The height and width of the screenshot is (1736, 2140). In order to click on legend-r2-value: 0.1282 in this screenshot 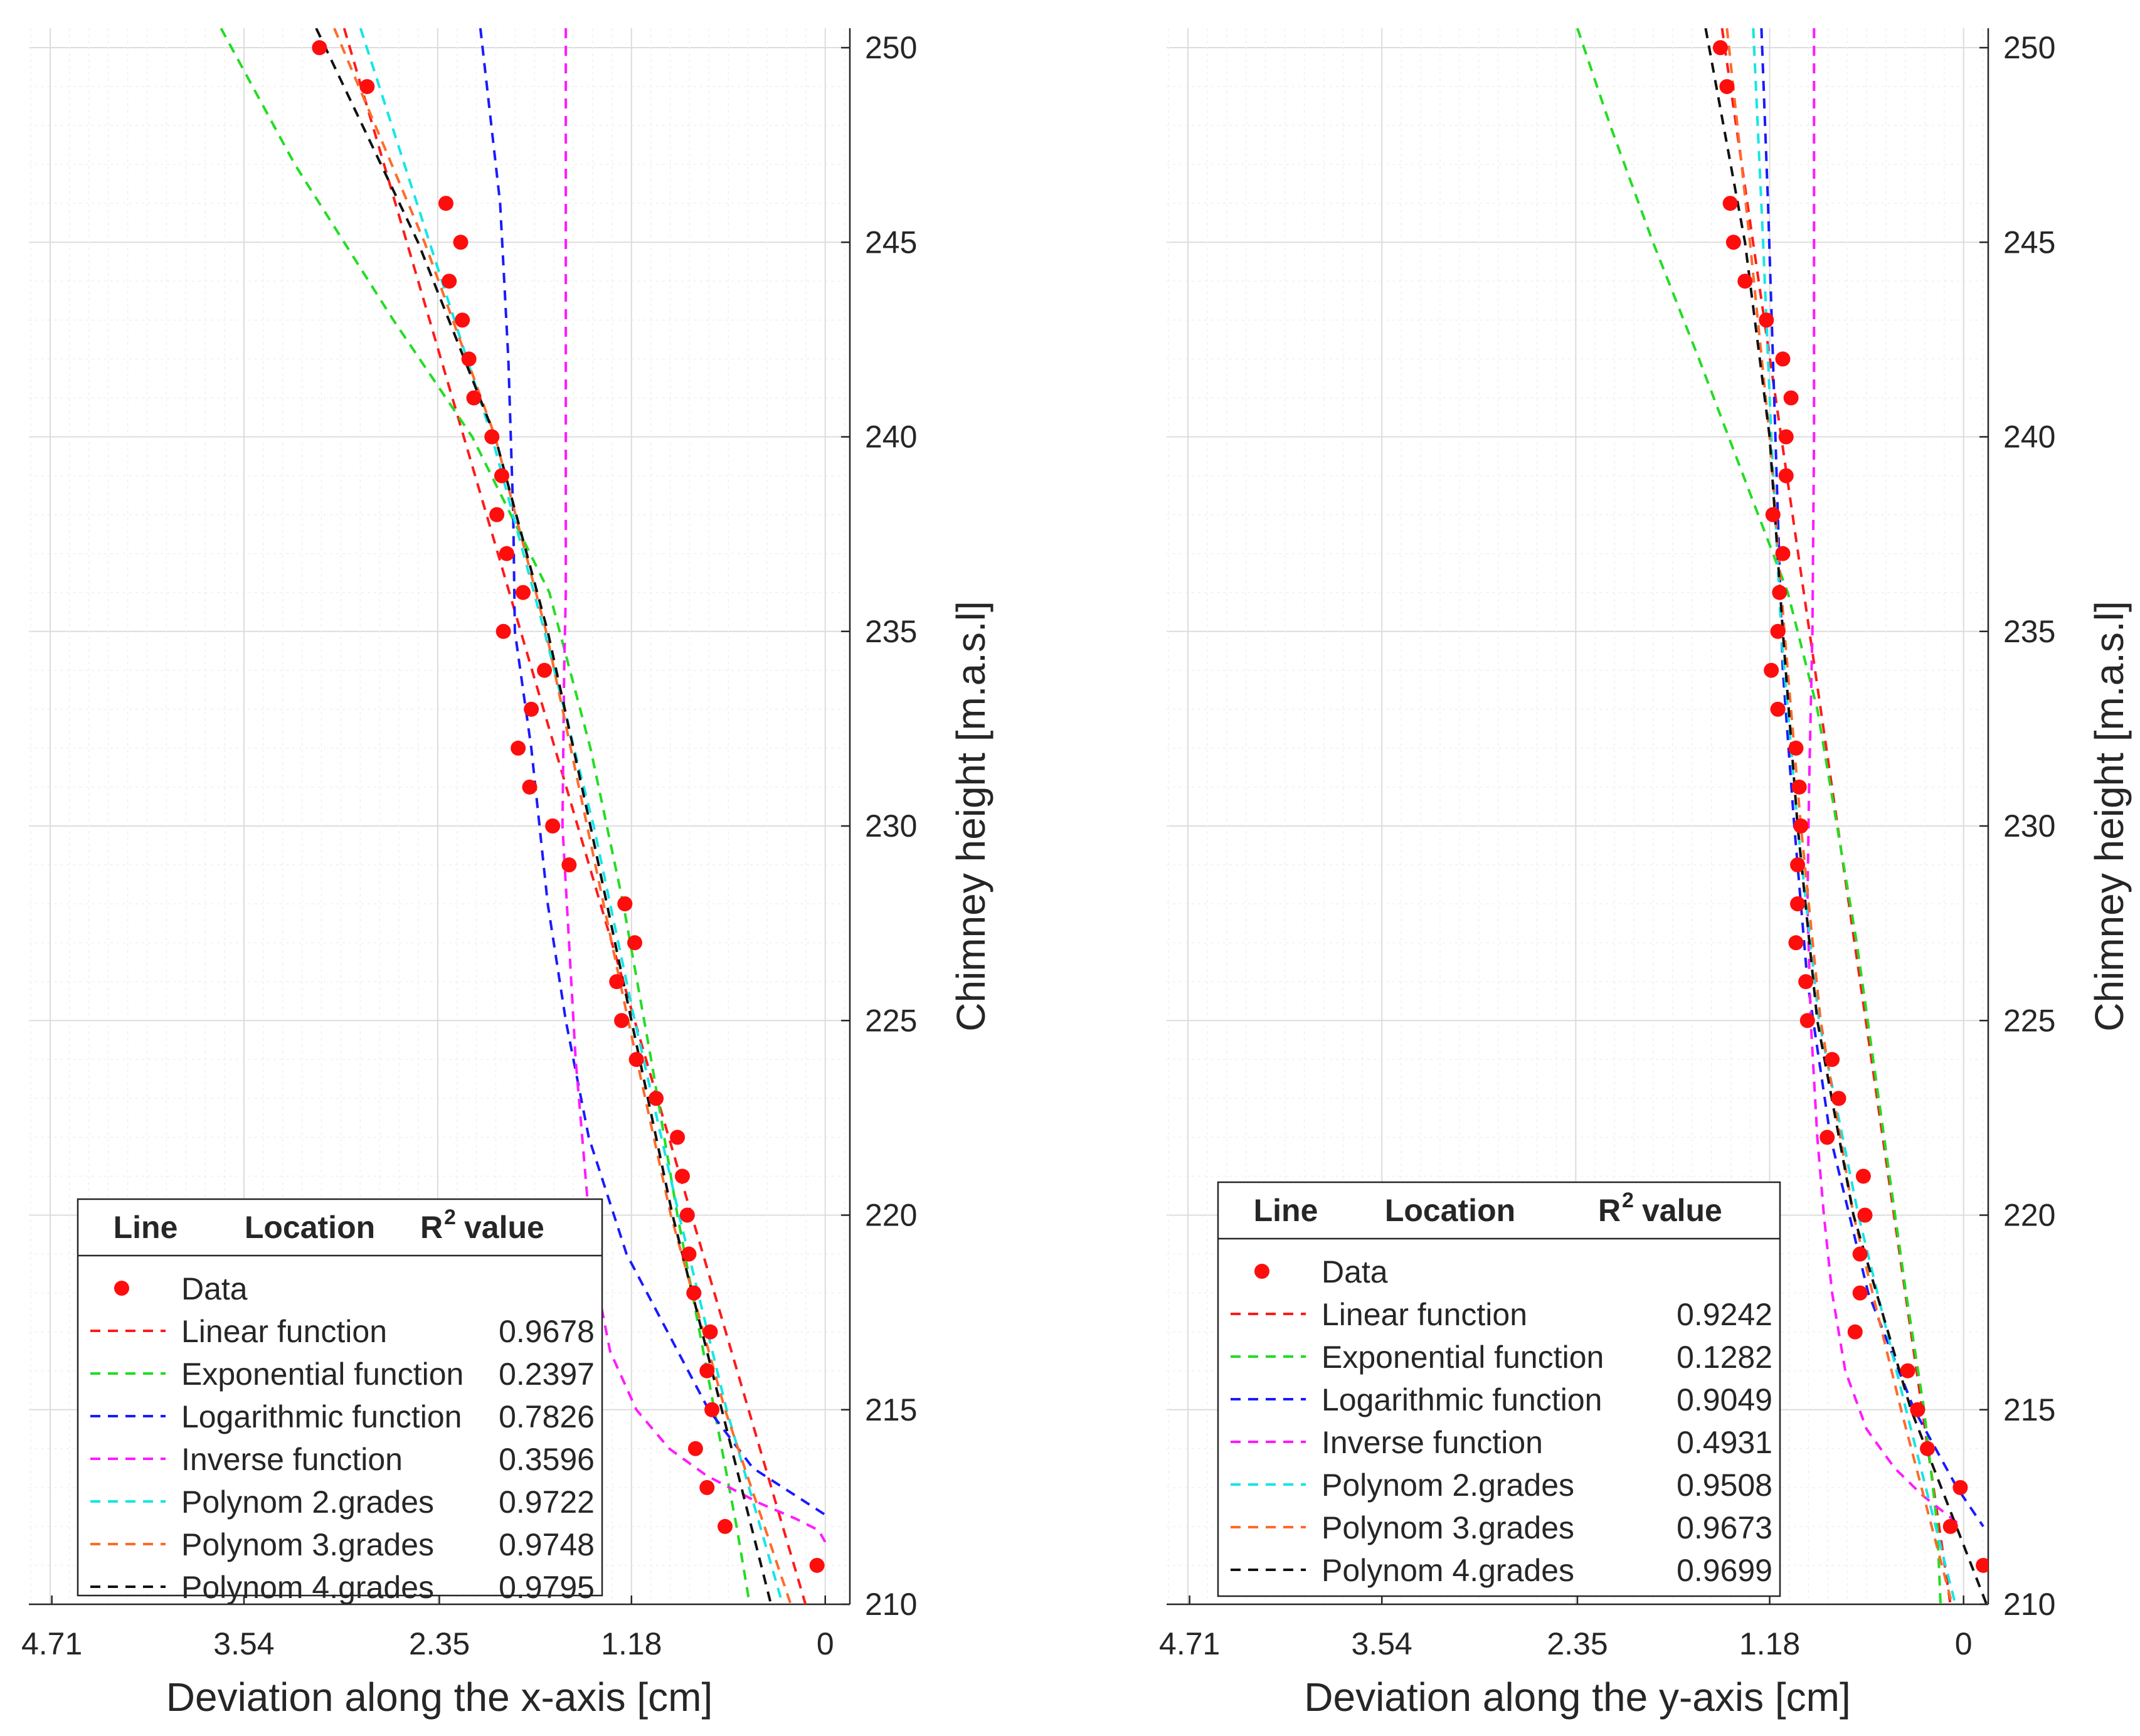, I will do `click(1725, 1358)`.